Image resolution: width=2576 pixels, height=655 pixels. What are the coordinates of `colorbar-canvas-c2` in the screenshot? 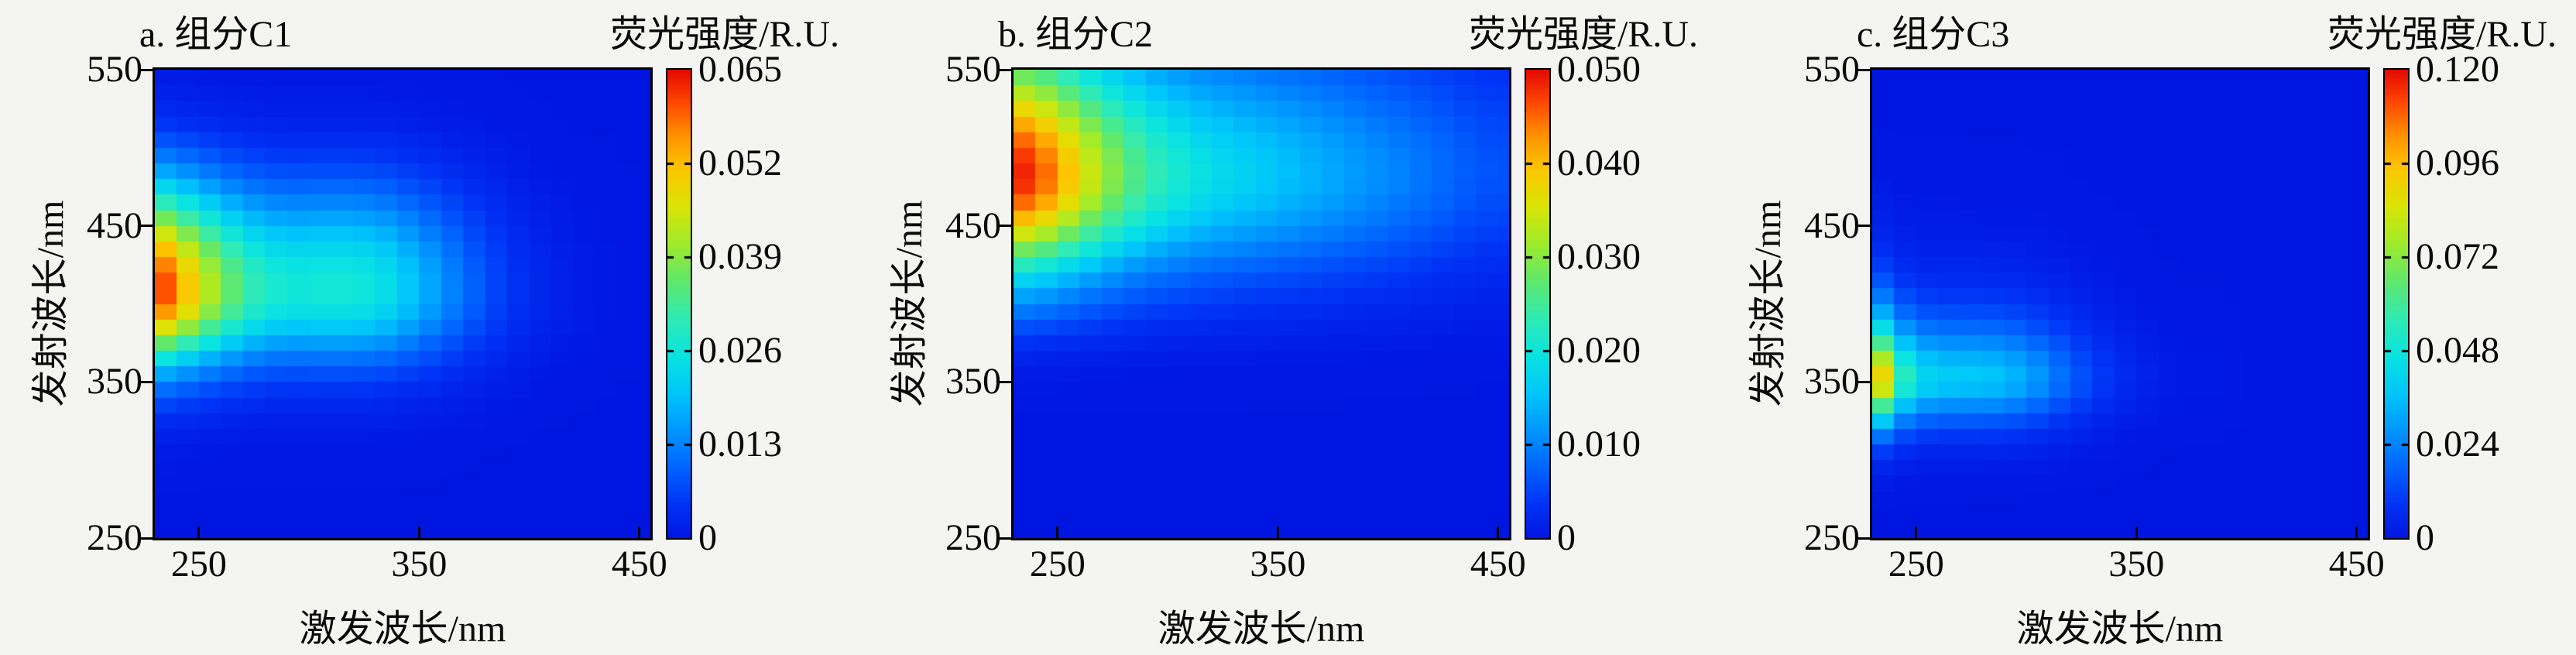 It's located at (1537, 304).